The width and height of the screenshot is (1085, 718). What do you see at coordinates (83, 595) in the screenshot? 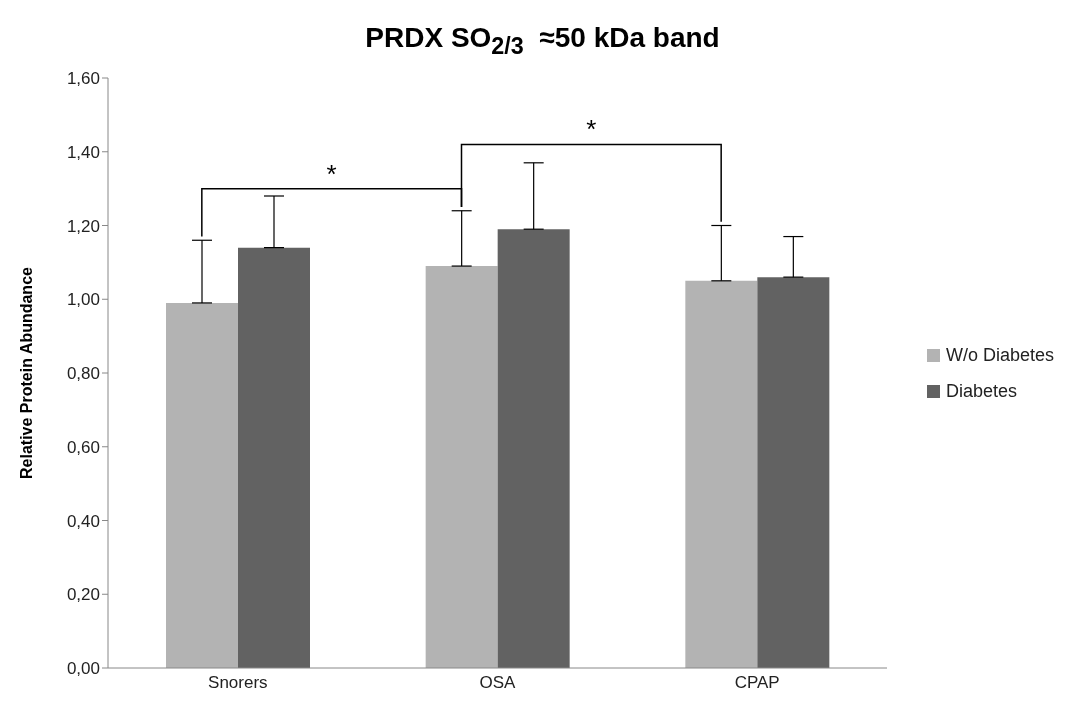
I see `y-tick-label: 0,20` at bounding box center [83, 595].